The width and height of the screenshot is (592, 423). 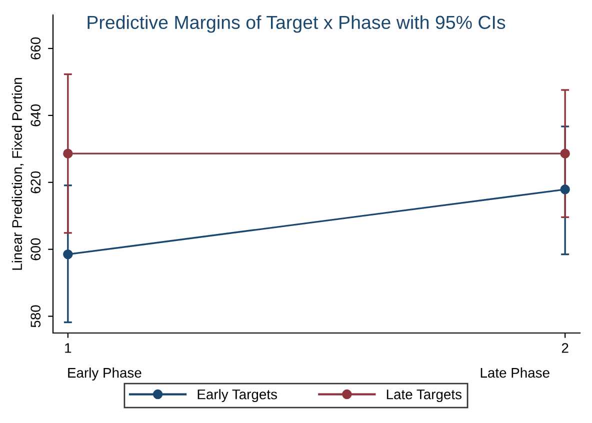 I want to click on text: Late Phase, so click(x=515, y=373).